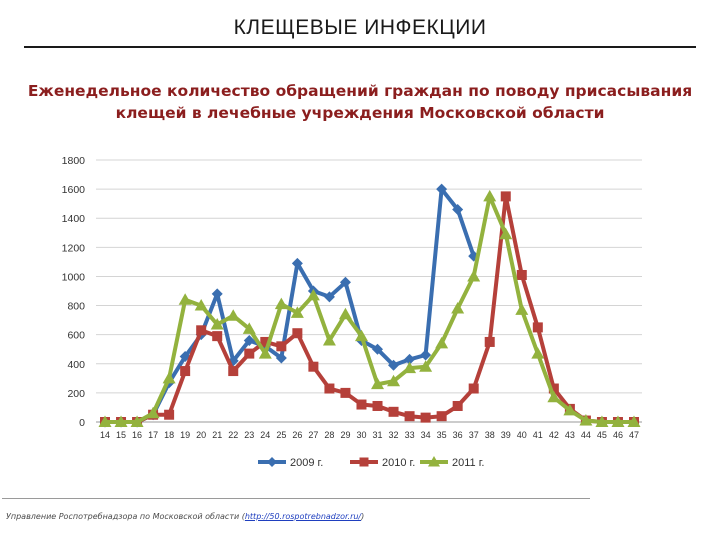 Image resolution: width=720 pixels, height=540 pixels. Describe the element at coordinates (434, 461) in the screenshot. I see `legend-marker-2011` at that location.